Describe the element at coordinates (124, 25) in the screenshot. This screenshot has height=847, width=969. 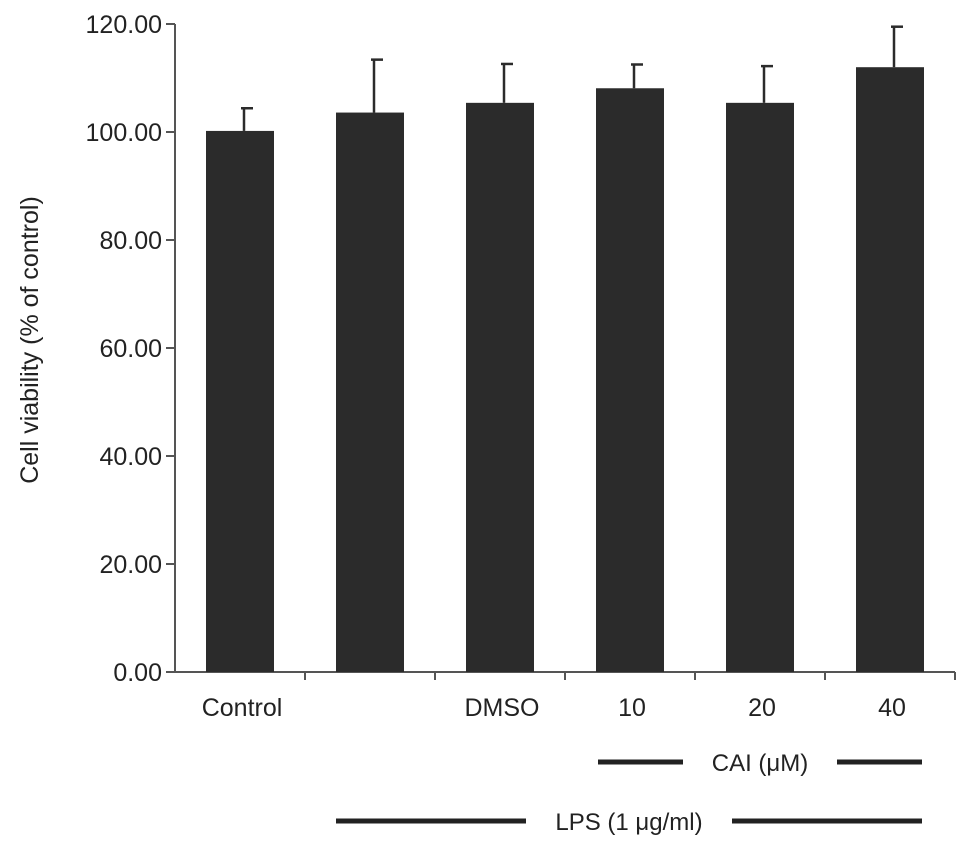
I see `y-tick-label: 120.00` at that location.